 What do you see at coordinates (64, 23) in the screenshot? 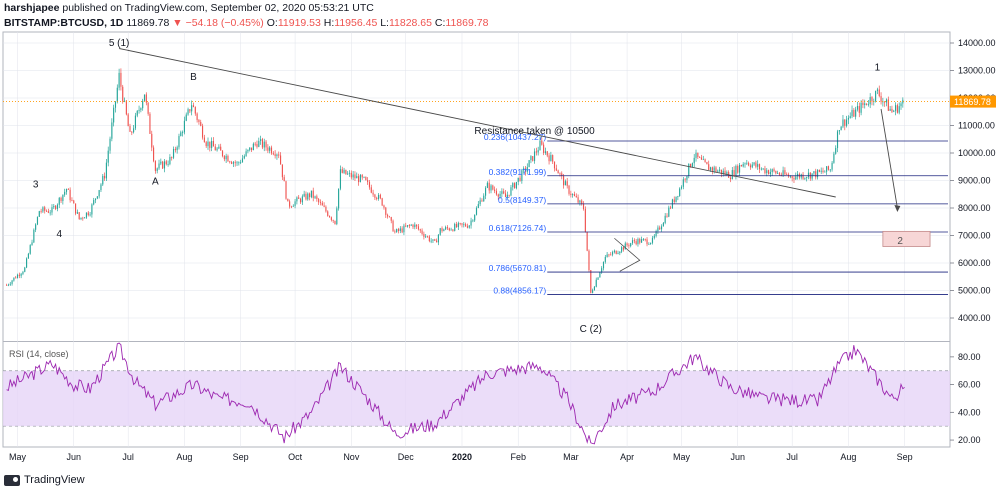
I see `symbol-label: BITSTAMP:BTCUSD, 1D` at bounding box center [64, 23].